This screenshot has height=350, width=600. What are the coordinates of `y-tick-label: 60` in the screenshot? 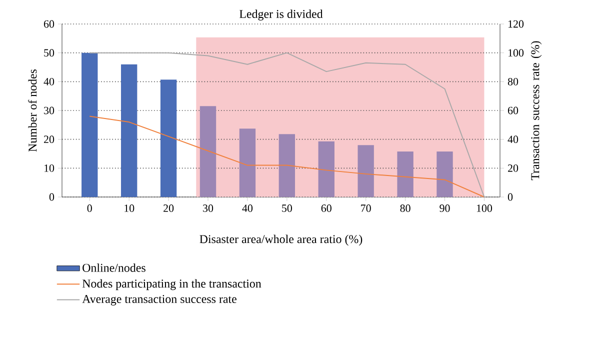 It's located at (49, 24).